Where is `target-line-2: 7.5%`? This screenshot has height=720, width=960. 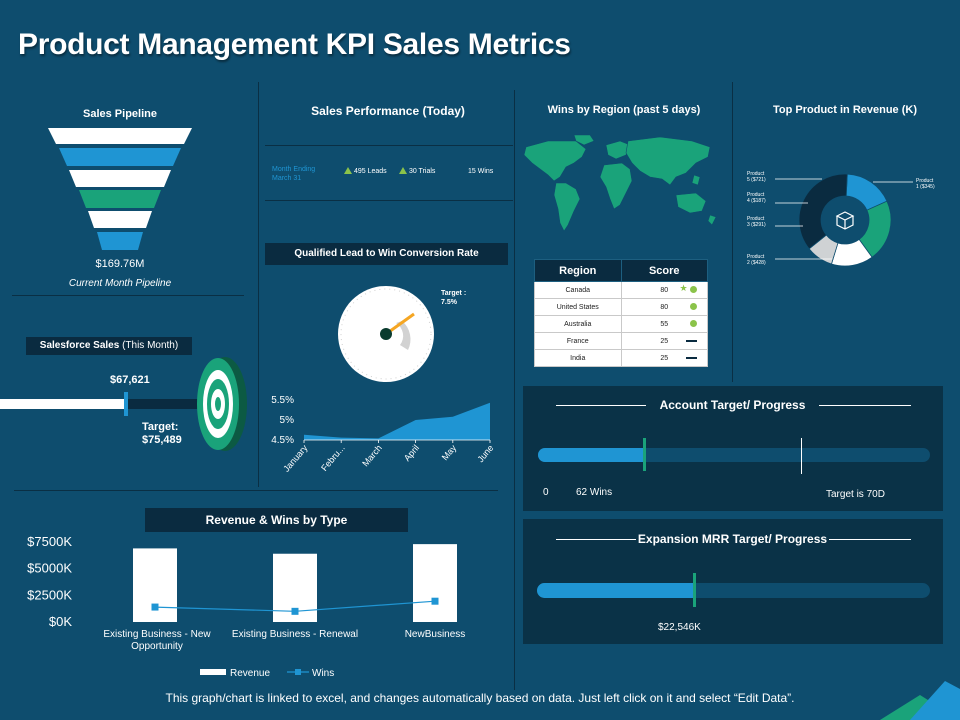 target-line-2: 7.5% is located at coordinates (449, 302).